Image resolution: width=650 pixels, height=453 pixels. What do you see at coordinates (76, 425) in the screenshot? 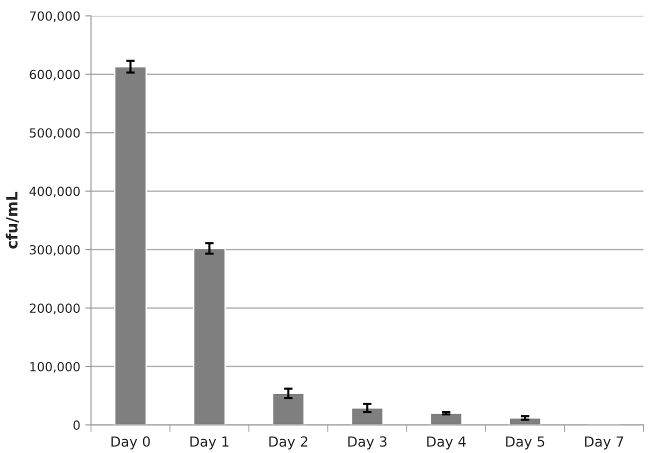
I see `y-tick-label: 0` at bounding box center [76, 425].